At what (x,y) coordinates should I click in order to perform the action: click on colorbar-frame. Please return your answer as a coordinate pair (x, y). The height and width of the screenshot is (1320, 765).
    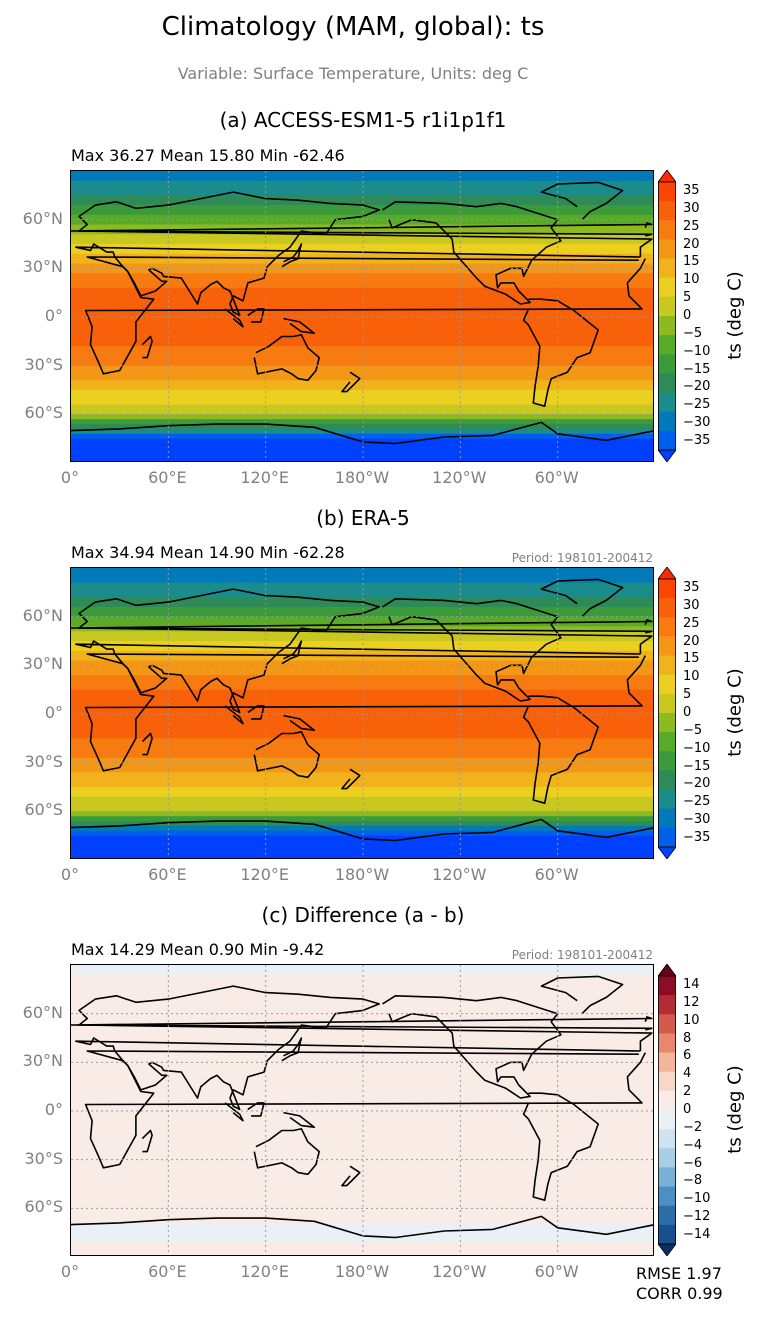
    Looking at the image, I should click on (667, 713).